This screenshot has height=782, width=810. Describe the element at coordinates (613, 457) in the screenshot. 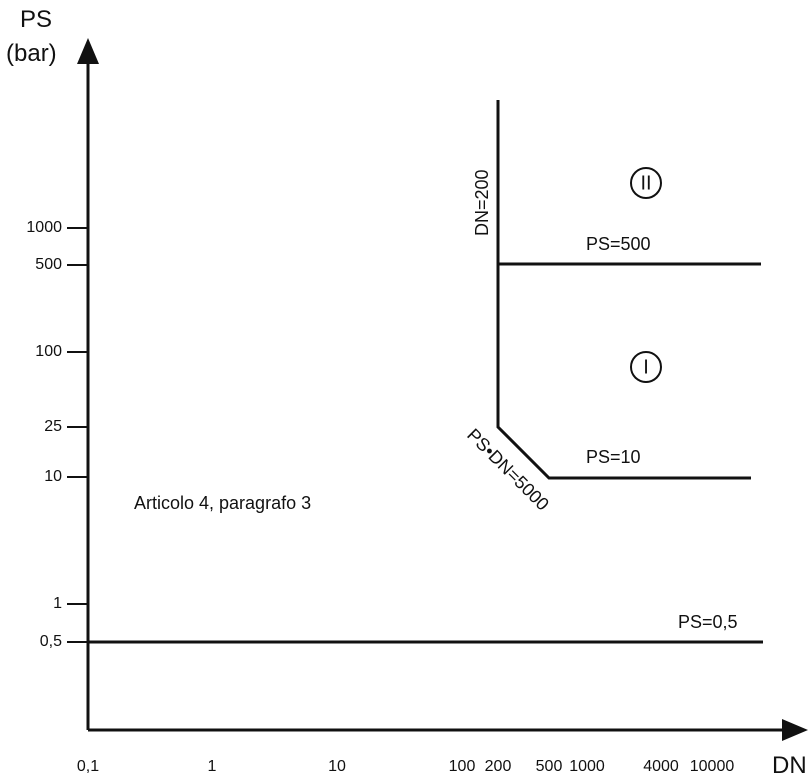

I see `ps-10-label: PS=10` at that location.